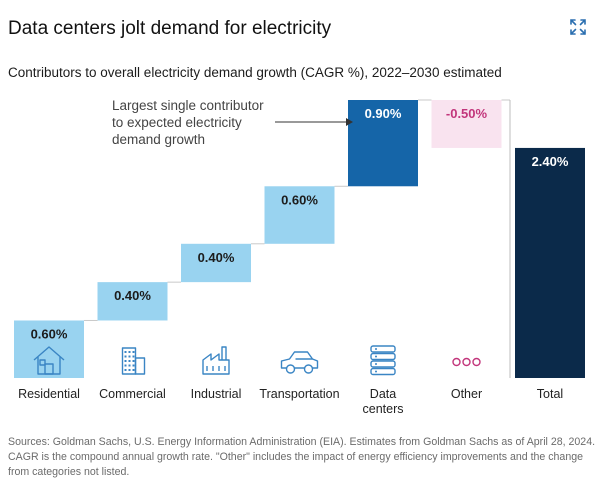  Describe the element at coordinates (216, 257) in the screenshot. I see `value-label-industrial: 0.40%` at that location.